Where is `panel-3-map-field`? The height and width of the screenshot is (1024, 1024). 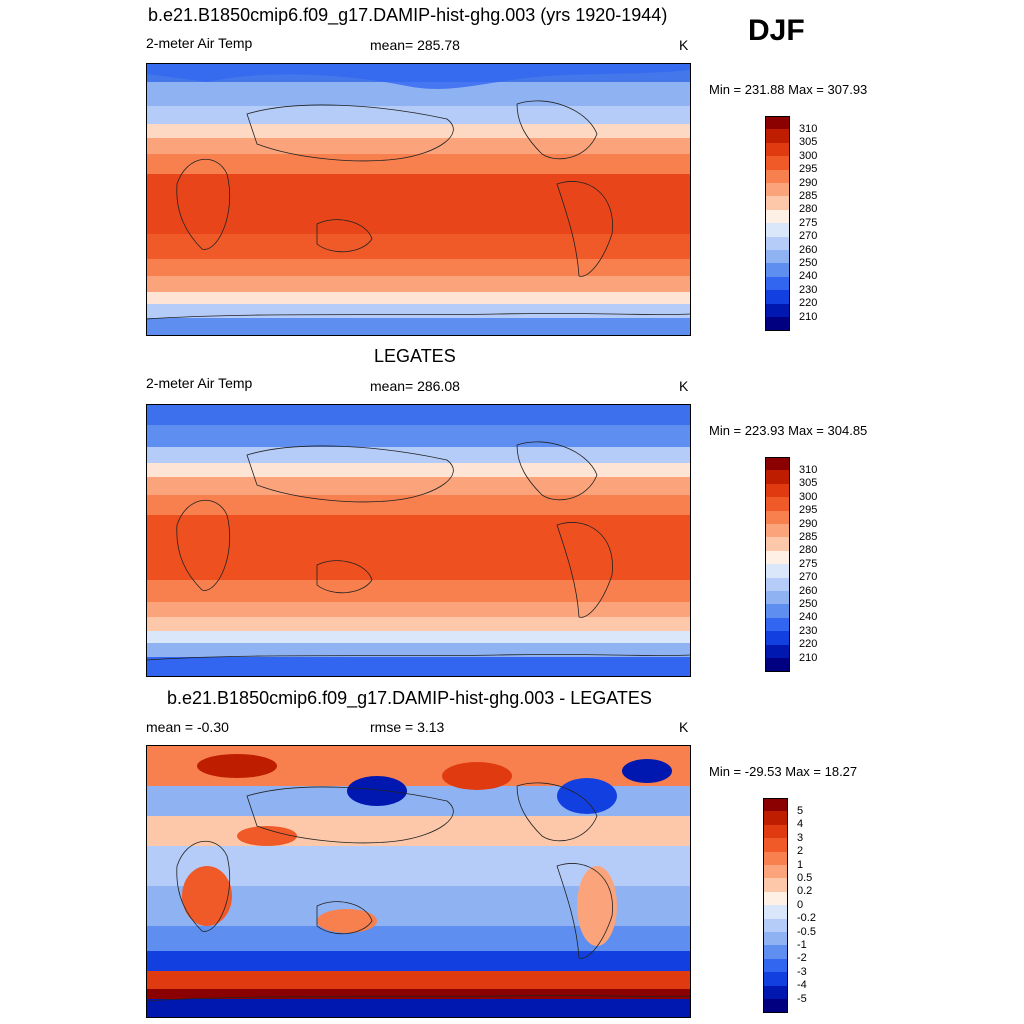
panel-3-map-field is located at coordinates (418, 881).